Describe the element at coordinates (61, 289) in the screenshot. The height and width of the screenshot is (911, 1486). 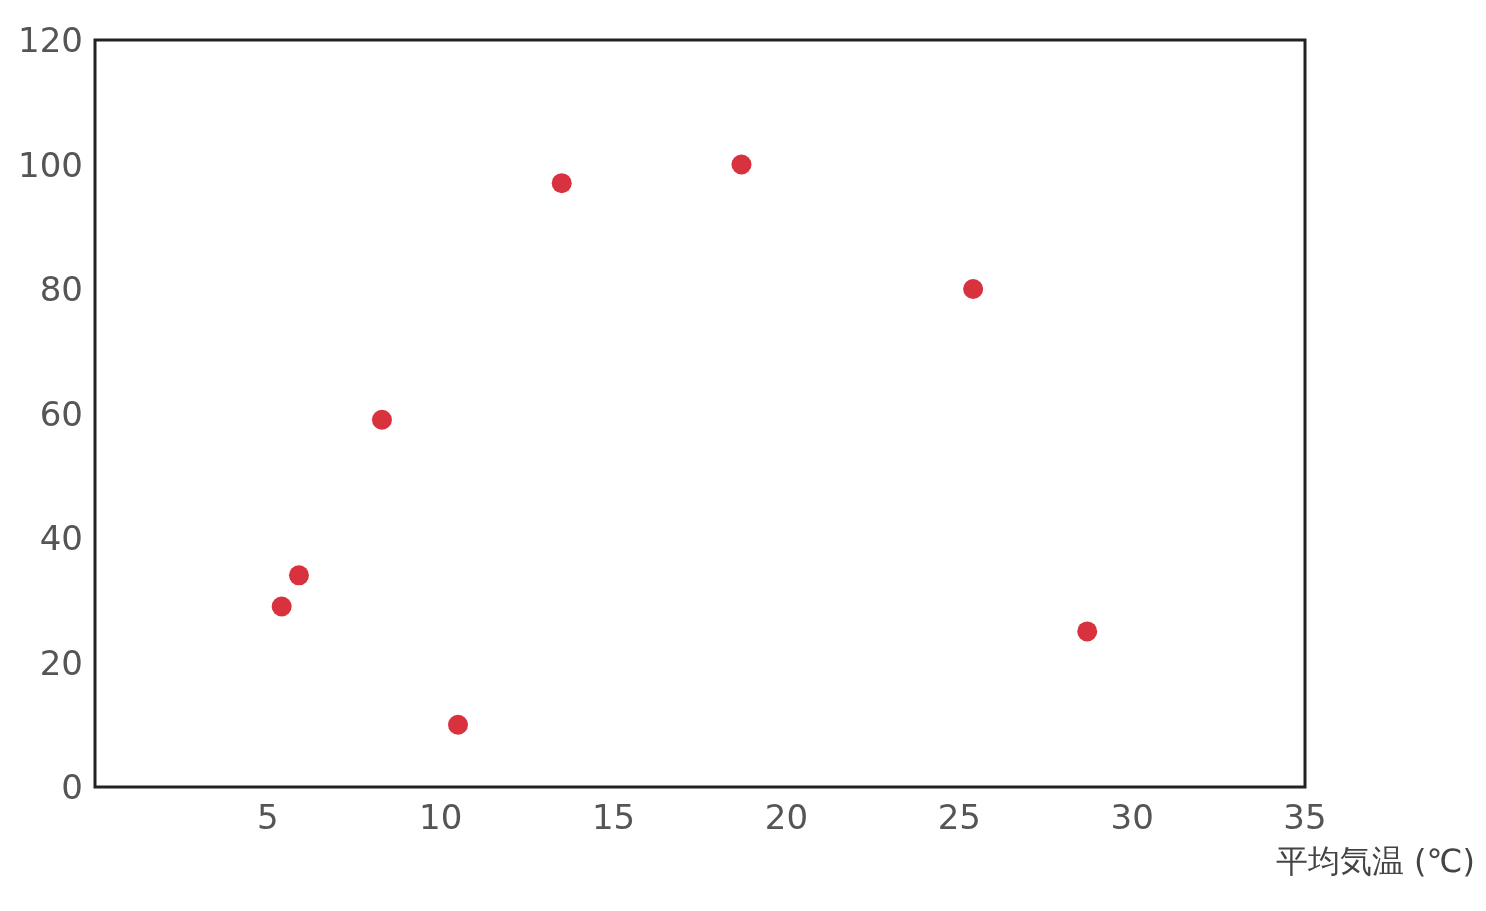
I see `y-tick-label: 80` at that location.